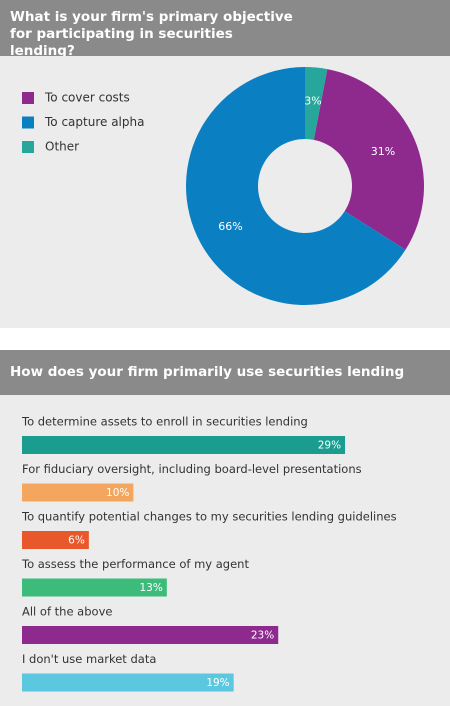  Describe the element at coordinates (135, 564) in the screenshot. I see `category-label: To assess the performance of my agent` at that location.